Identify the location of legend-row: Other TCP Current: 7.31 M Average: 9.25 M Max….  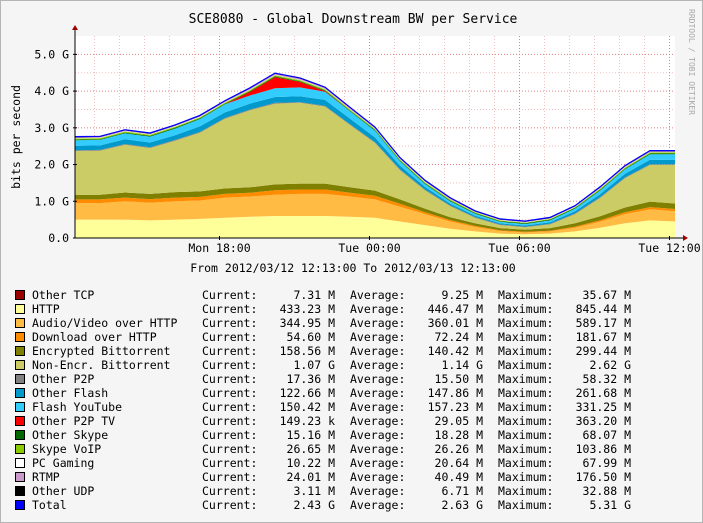
(345, 295).